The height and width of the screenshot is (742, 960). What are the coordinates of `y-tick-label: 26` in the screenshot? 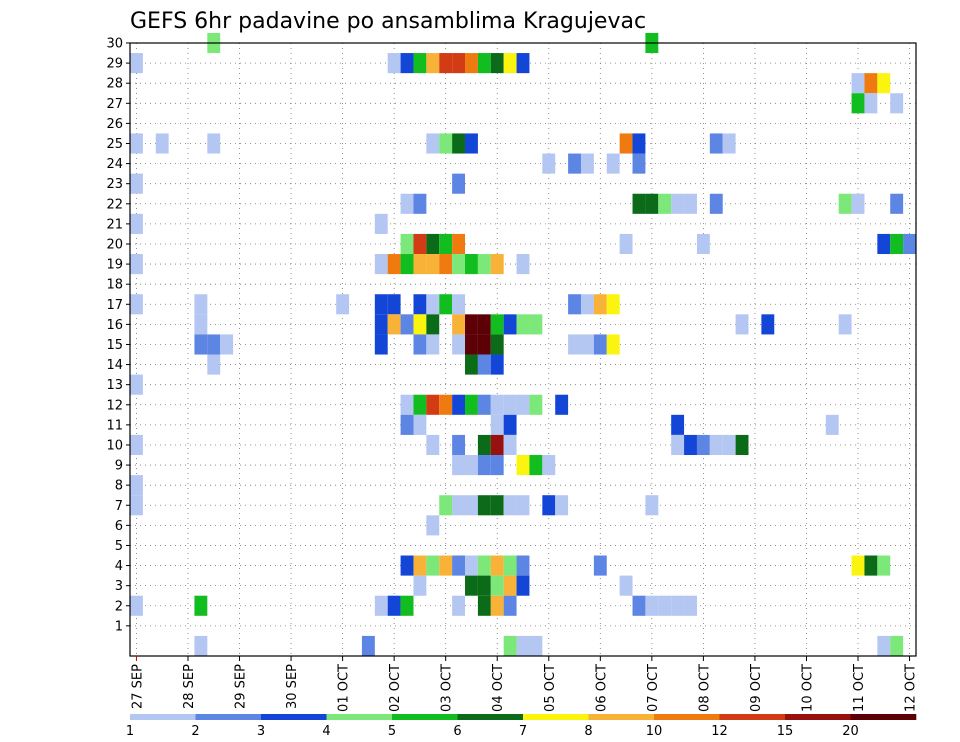 It's located at (114, 124).